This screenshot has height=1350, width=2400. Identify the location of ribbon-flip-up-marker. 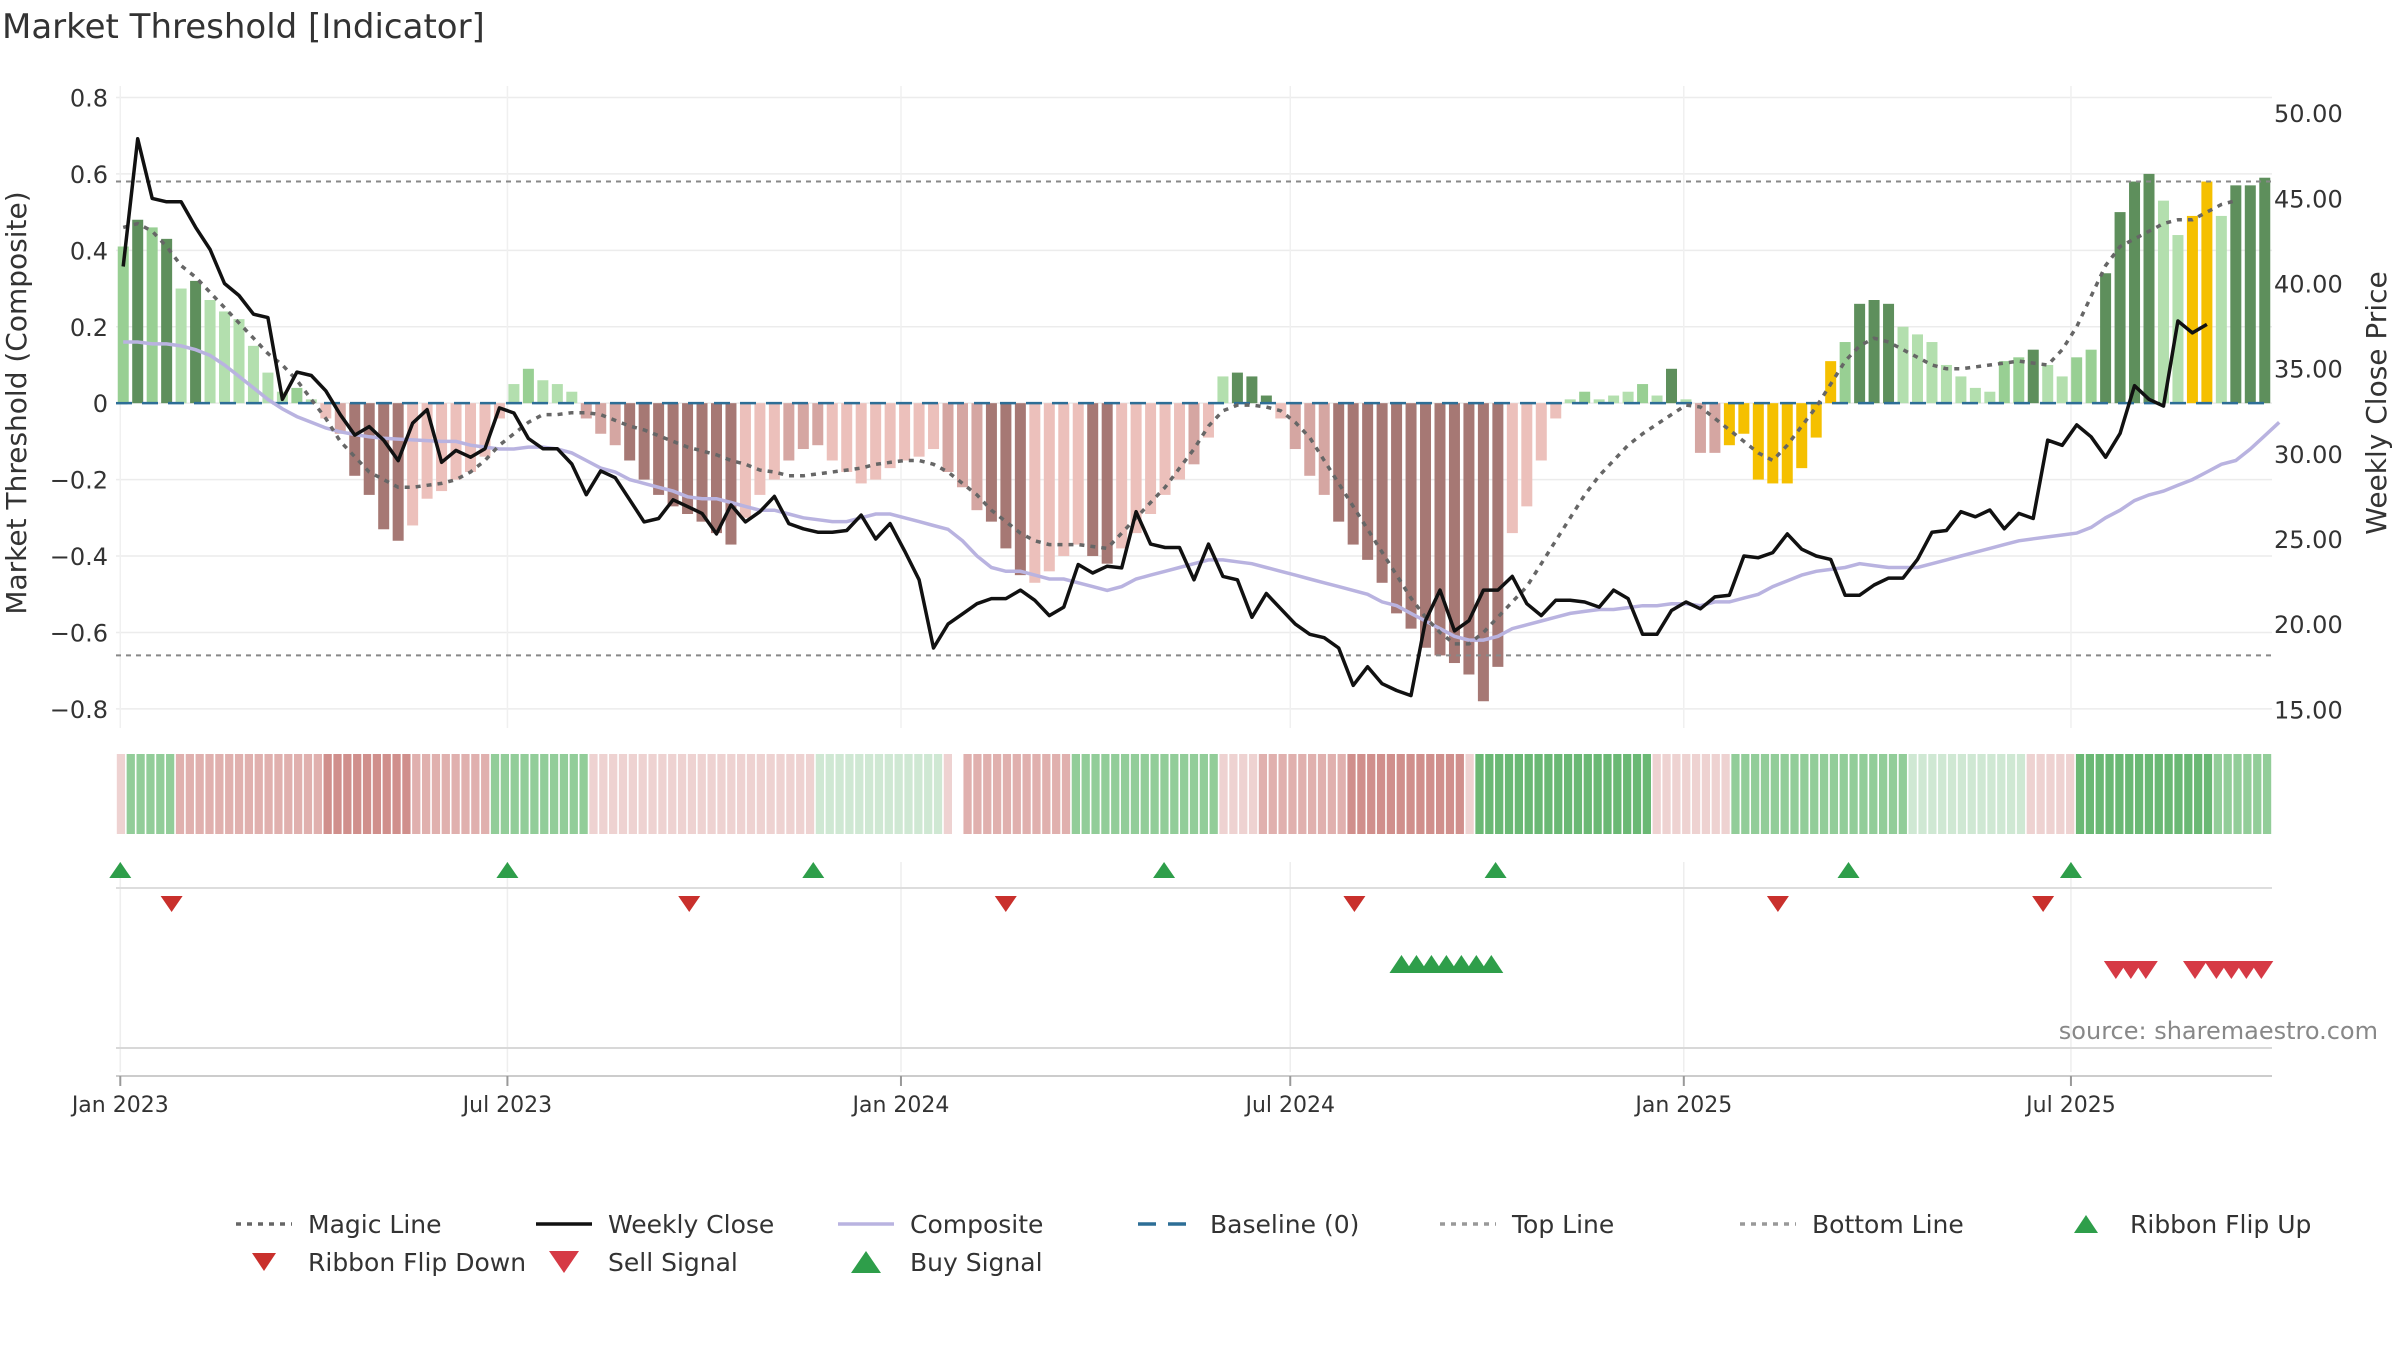
(1495, 870).